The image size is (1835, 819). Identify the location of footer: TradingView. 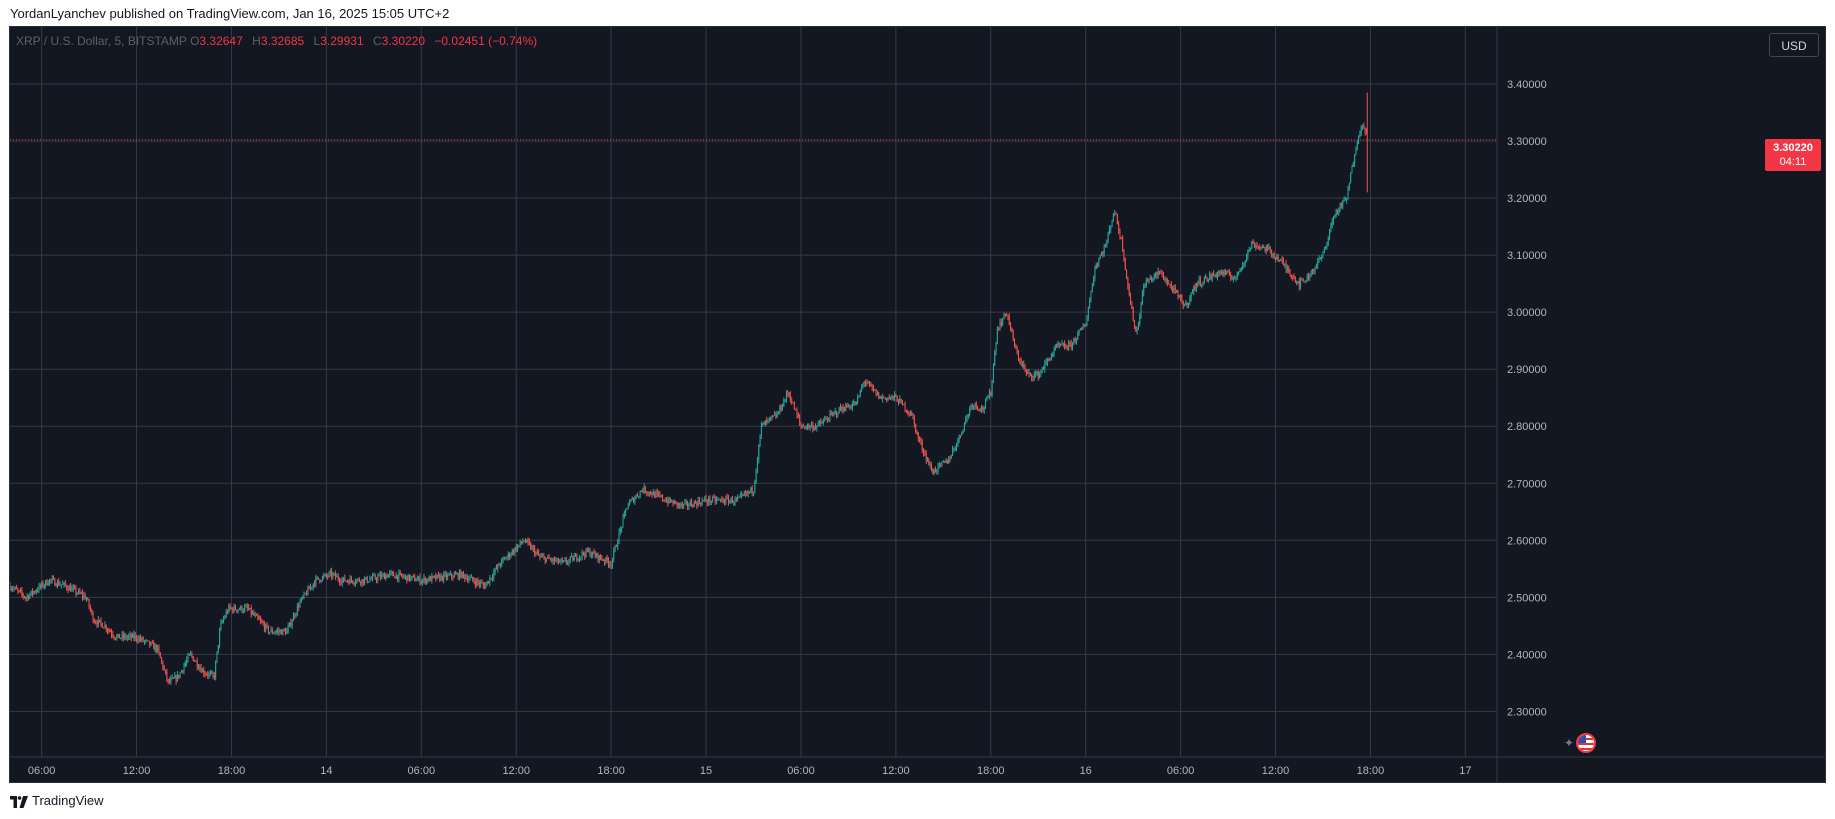
(917, 802).